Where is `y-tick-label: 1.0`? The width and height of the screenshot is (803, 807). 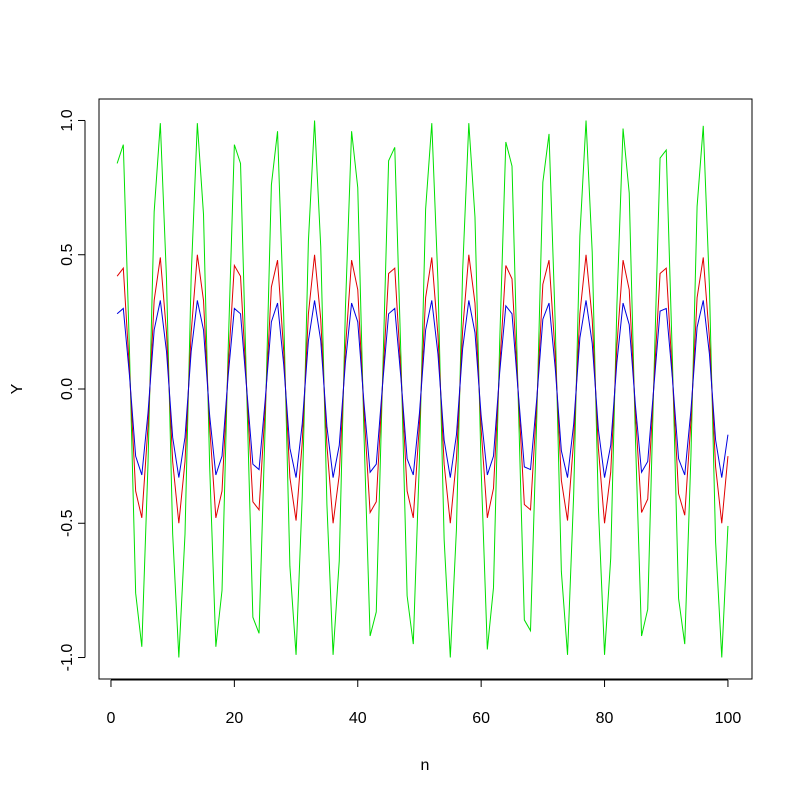 y-tick-label: 1.0 is located at coordinates (67, 120).